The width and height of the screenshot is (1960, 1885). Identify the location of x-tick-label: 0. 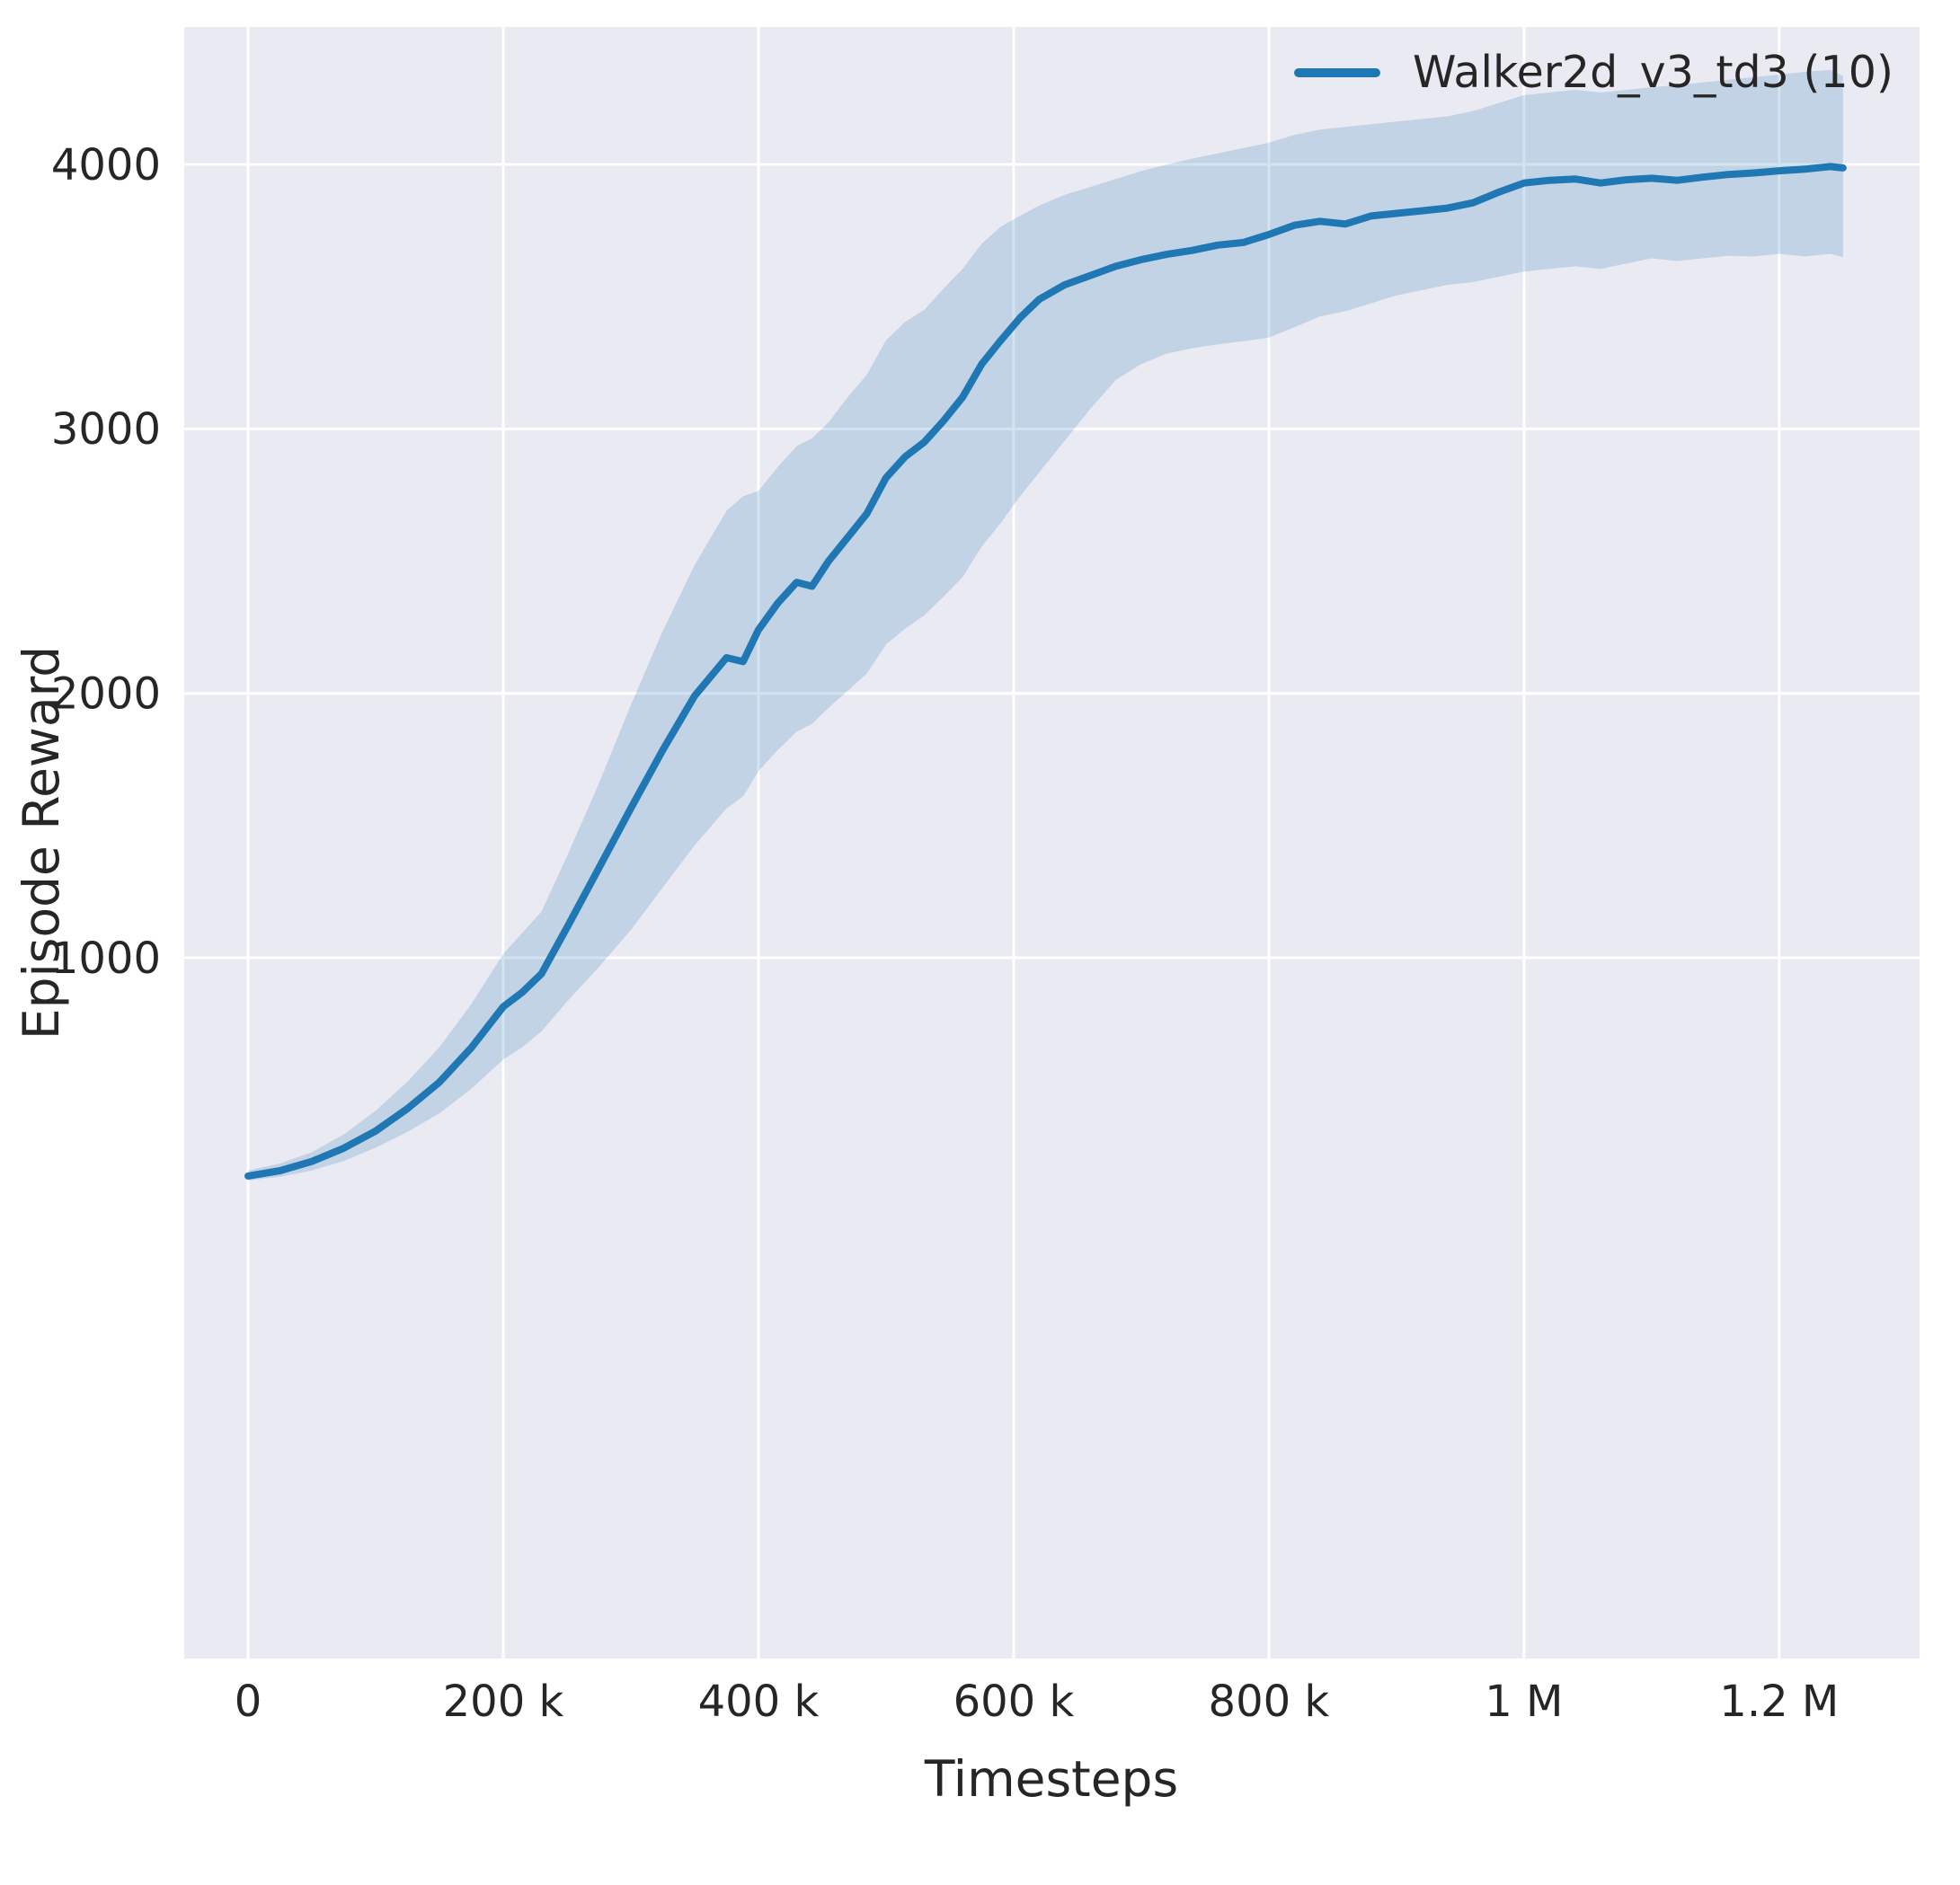
(248, 1702).